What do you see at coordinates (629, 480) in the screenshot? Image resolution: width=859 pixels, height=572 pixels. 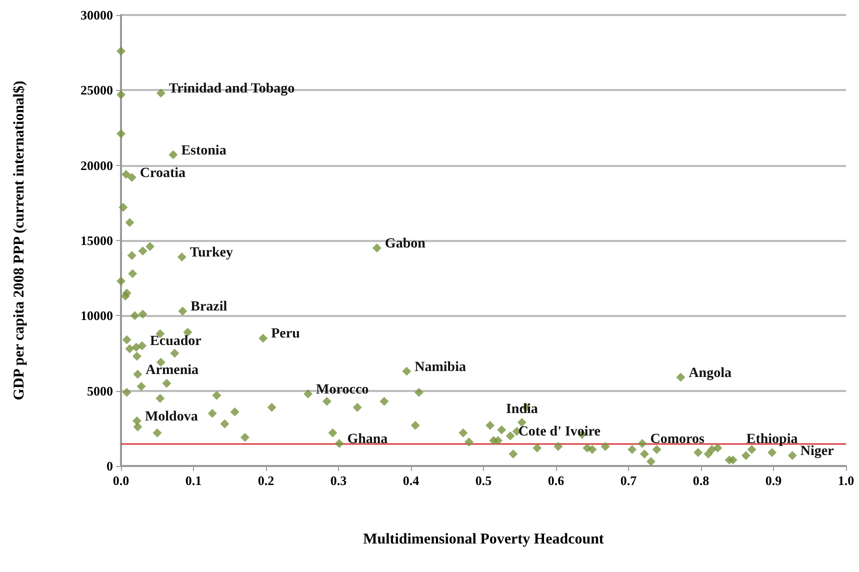 I see `x-tick-label: 0.7` at bounding box center [629, 480].